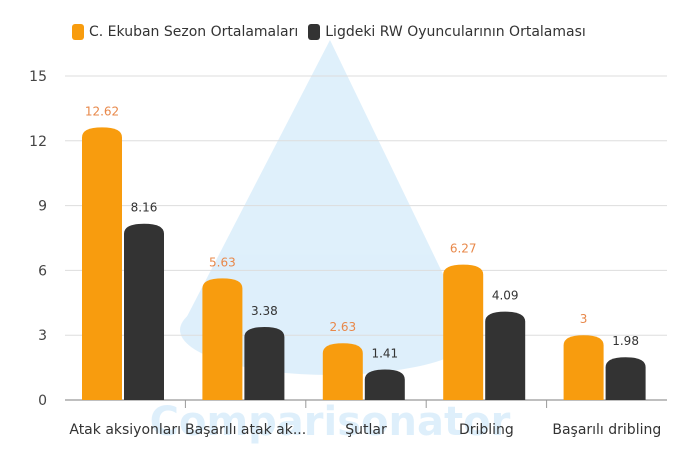 This screenshot has width=680, height=450. I want to click on y-tick-label: 0, so click(42, 401).